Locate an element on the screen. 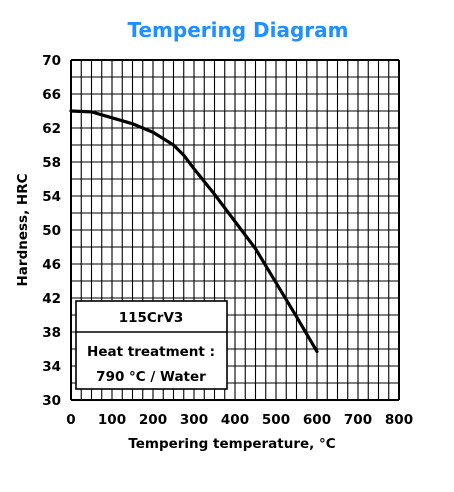 The width and height of the screenshot is (454, 492). y-tick-label: 34 is located at coordinates (51, 367).